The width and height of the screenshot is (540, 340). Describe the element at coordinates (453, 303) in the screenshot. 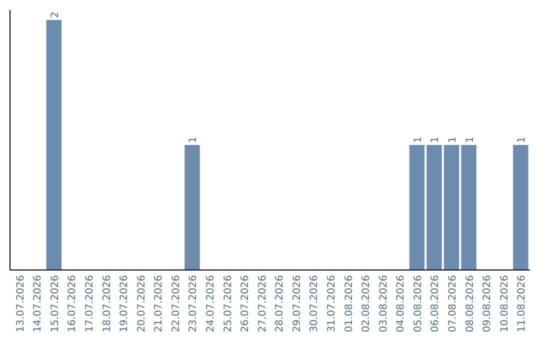

I see `x-tick-label: 07.08.2026` at that location.